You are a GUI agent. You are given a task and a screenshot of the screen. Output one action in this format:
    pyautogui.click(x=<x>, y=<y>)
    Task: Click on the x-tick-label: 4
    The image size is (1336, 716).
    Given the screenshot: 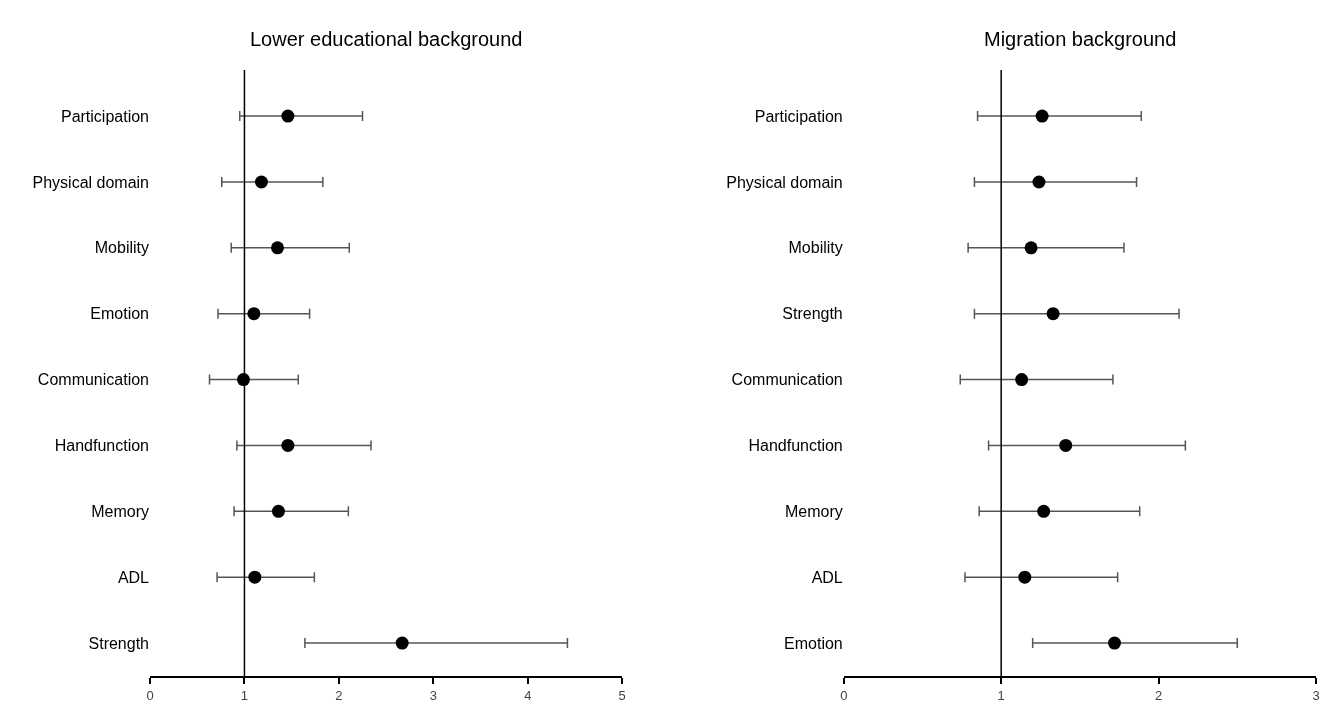 What is the action you would take?
    pyautogui.click(x=528, y=695)
    